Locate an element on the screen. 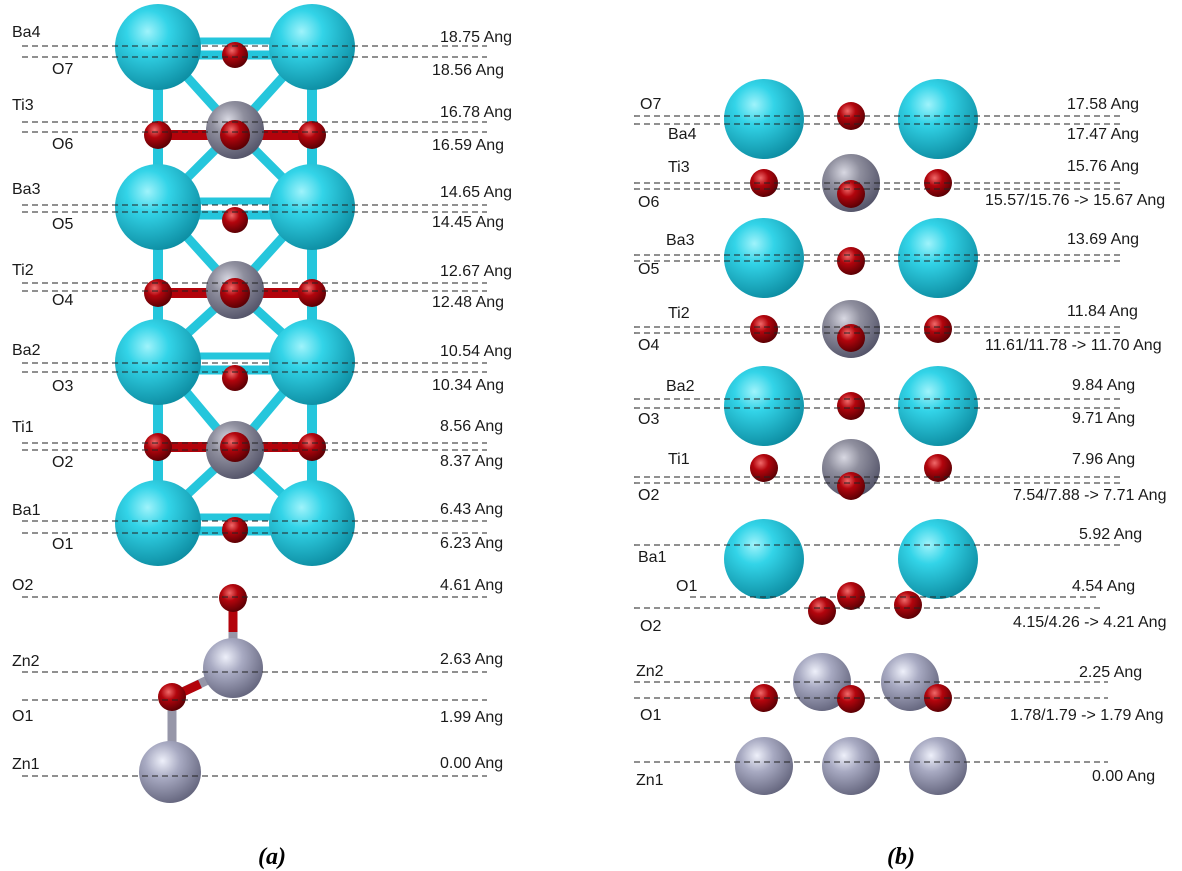  layer-name-a: Ba2 is located at coordinates (26, 350).